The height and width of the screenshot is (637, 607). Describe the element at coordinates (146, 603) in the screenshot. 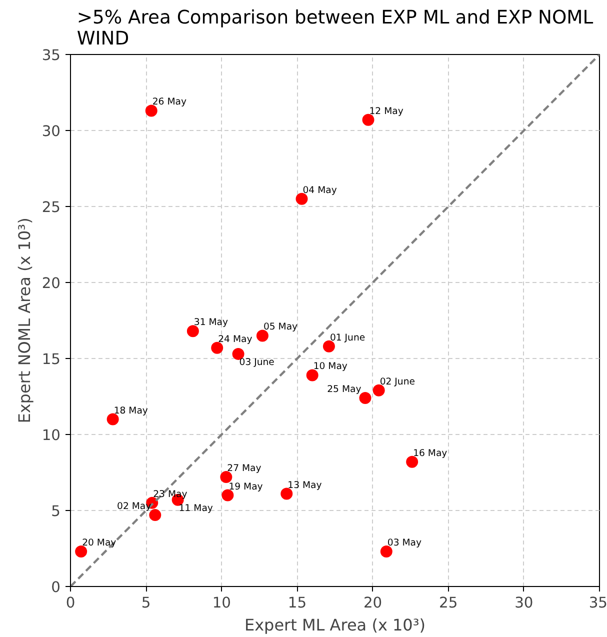

I see `x-tick-label: 5` at that location.